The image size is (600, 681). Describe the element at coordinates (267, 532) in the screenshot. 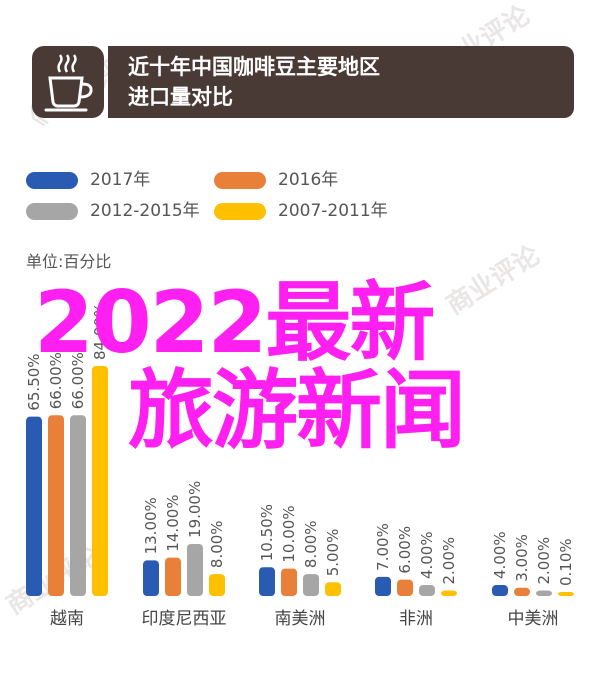

I see `data-label: 10.50%` at that location.